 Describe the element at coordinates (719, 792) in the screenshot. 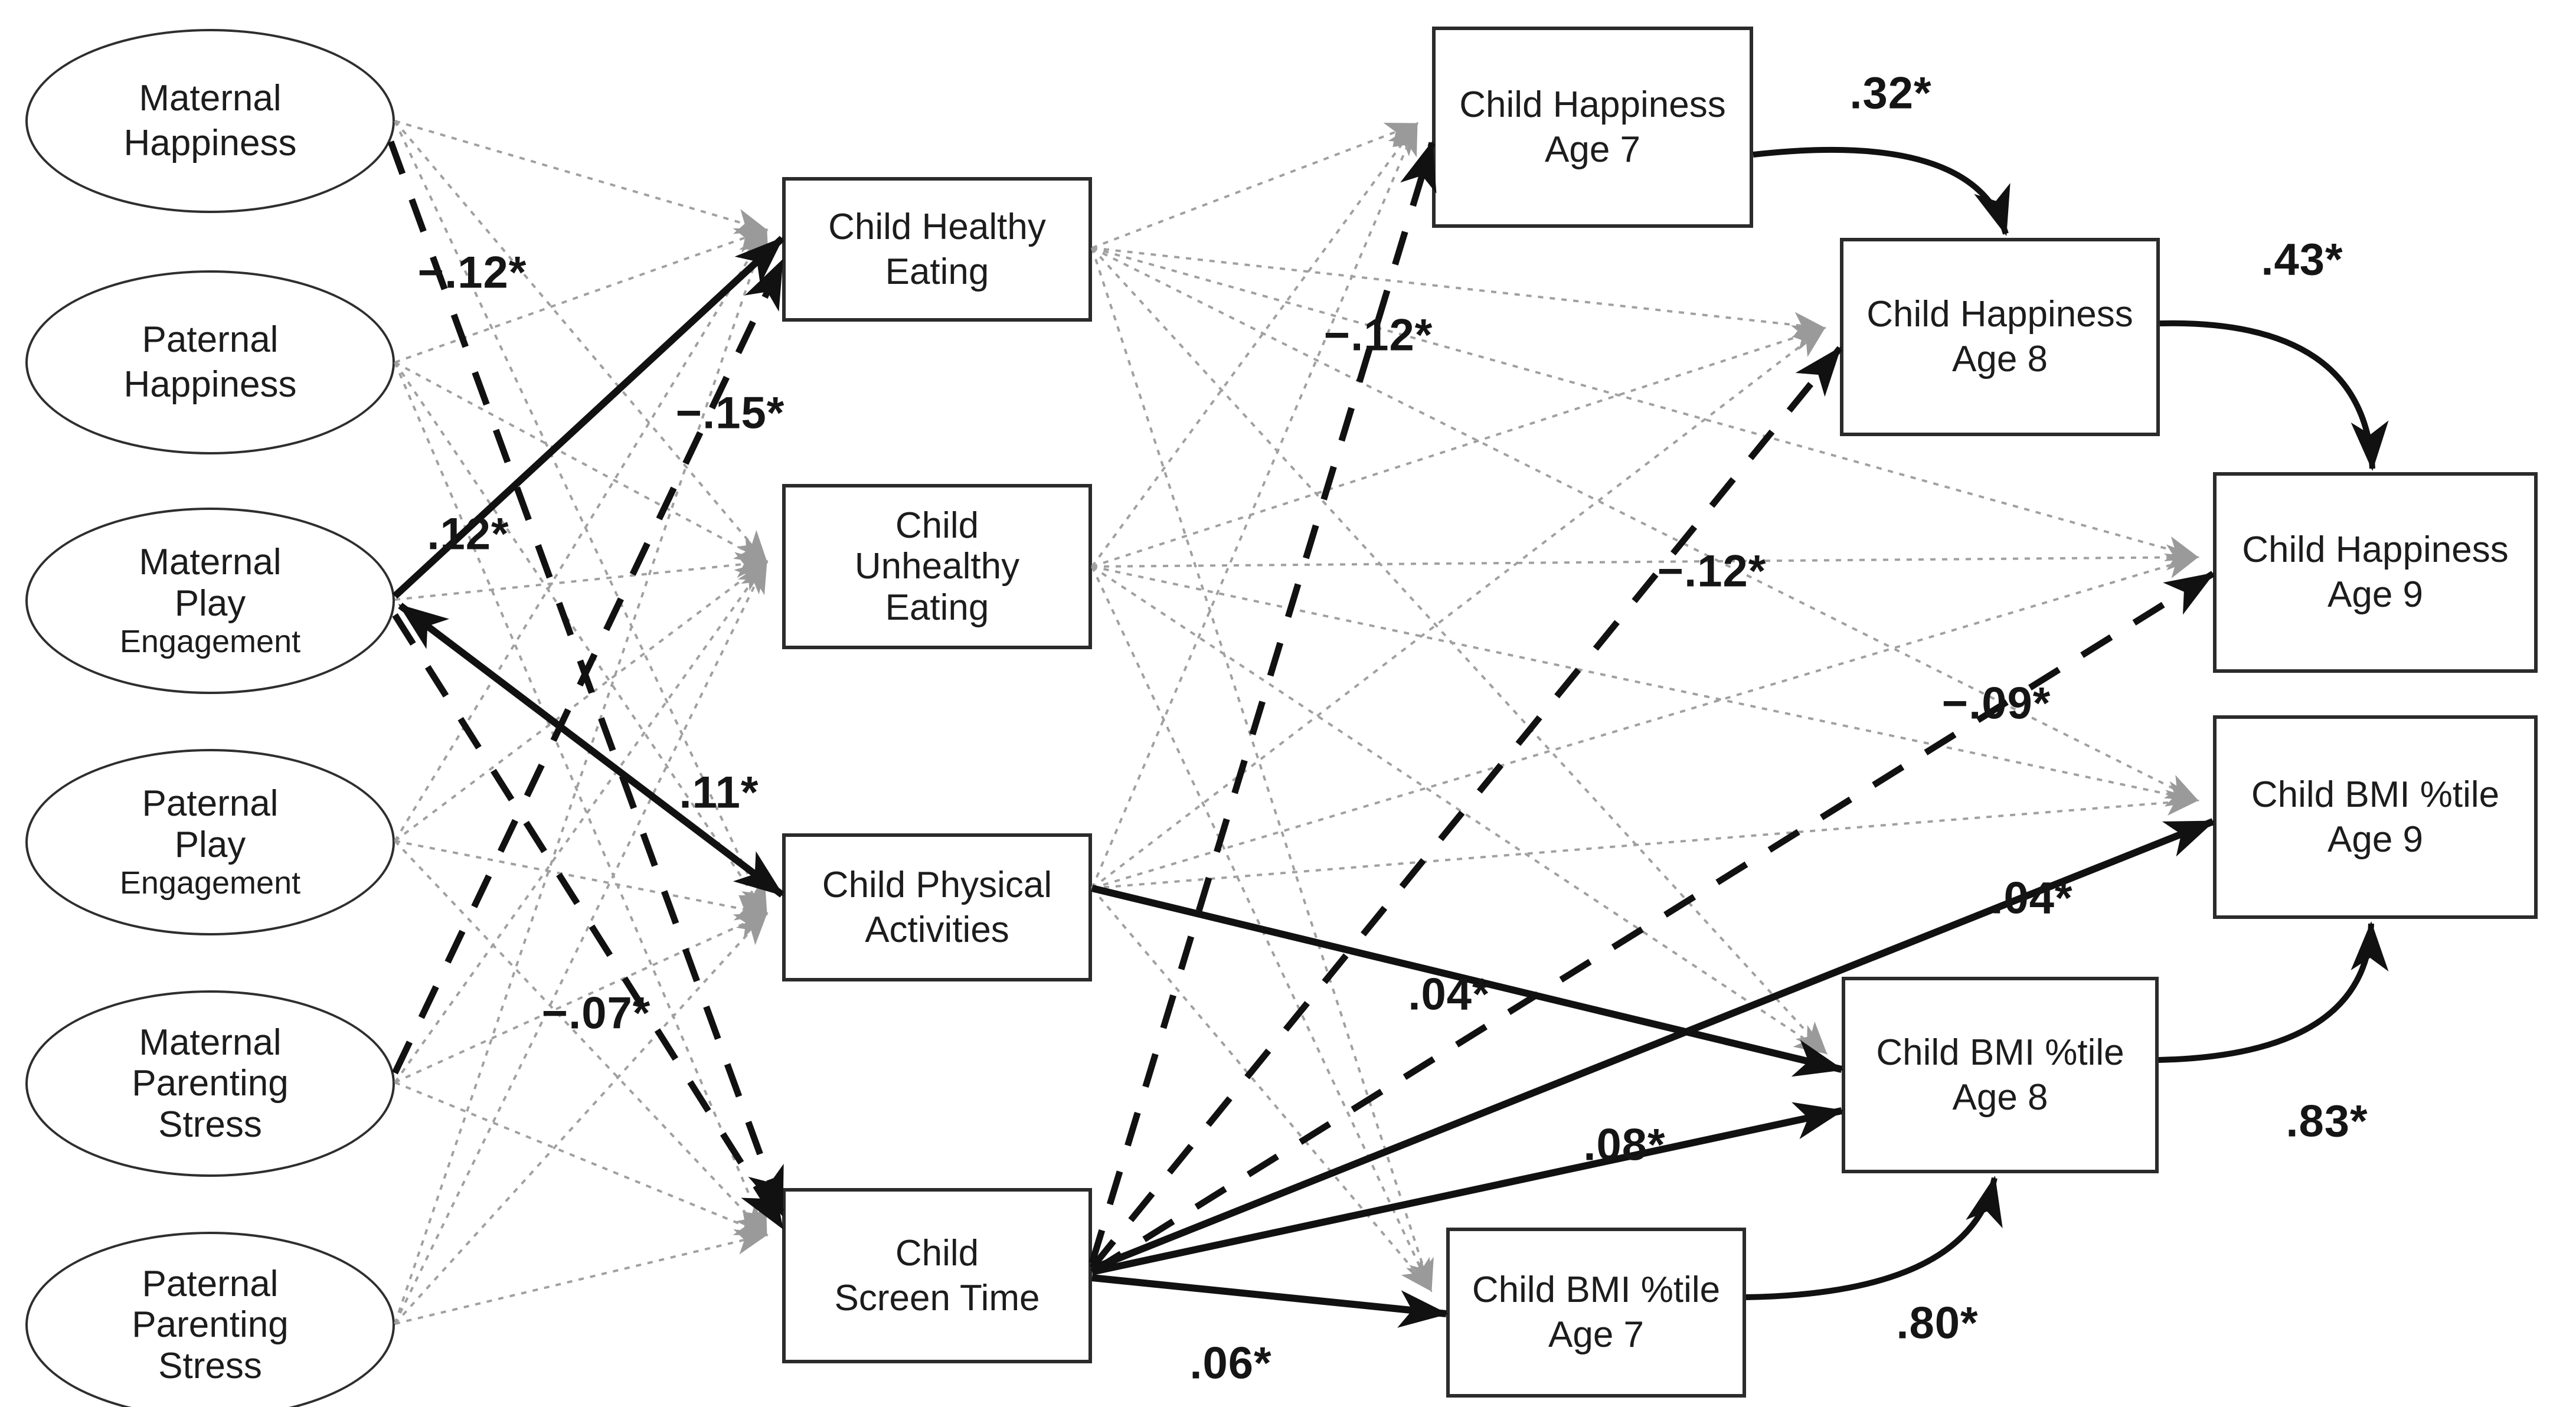

I see `coef-maternal-play-physical-activities: .11*` at that location.